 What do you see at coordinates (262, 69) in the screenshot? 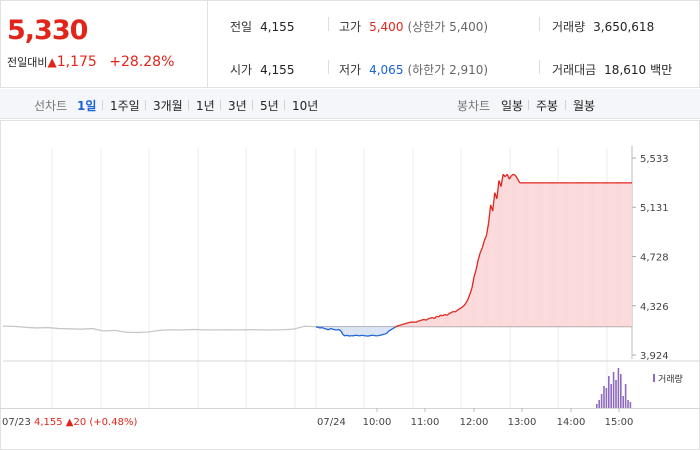
I see `stat-open: 시가 4,155` at bounding box center [262, 69].